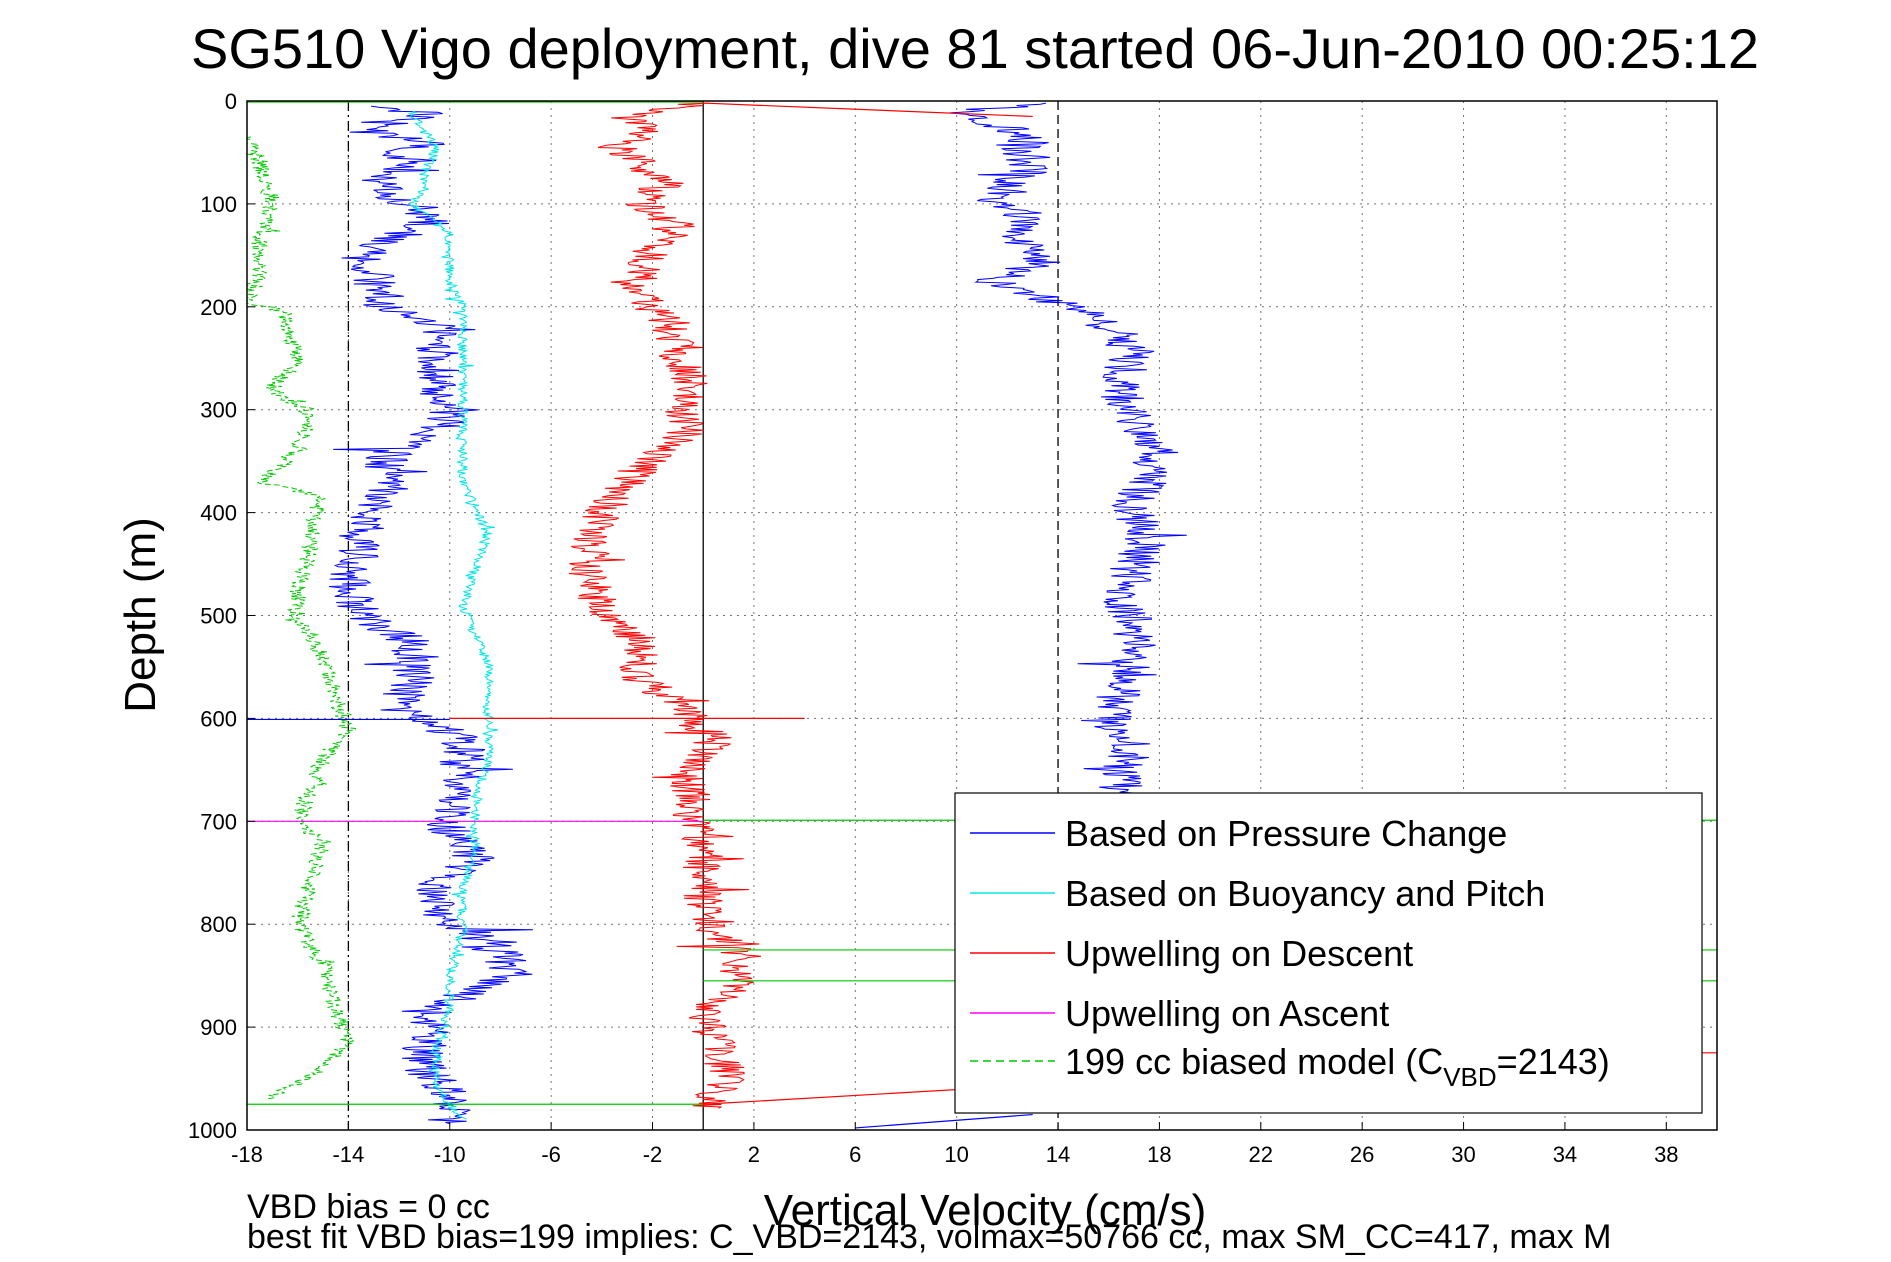  What do you see at coordinates (1362, 1154) in the screenshot?
I see `x-tick-label: 26` at bounding box center [1362, 1154].